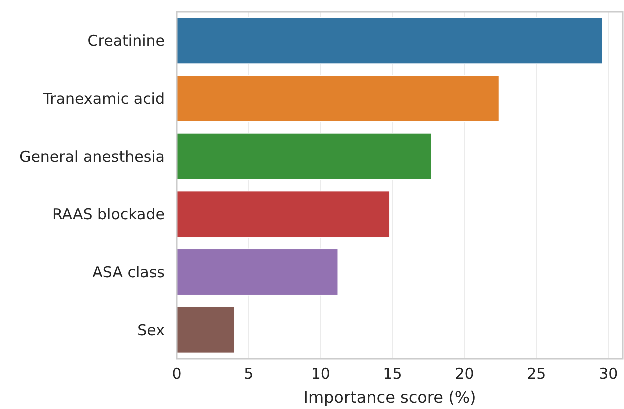 This screenshot has width=624, height=409. Describe the element at coordinates (177, 374) in the screenshot. I see `x-tick-label: 0` at that location.